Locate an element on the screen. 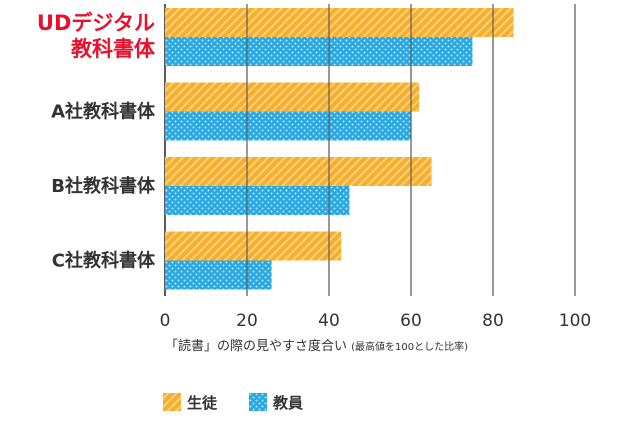 The width and height of the screenshot is (626, 422). x-axis-label-main: 「読書」の際の見やすさ度合い is located at coordinates (256, 346).